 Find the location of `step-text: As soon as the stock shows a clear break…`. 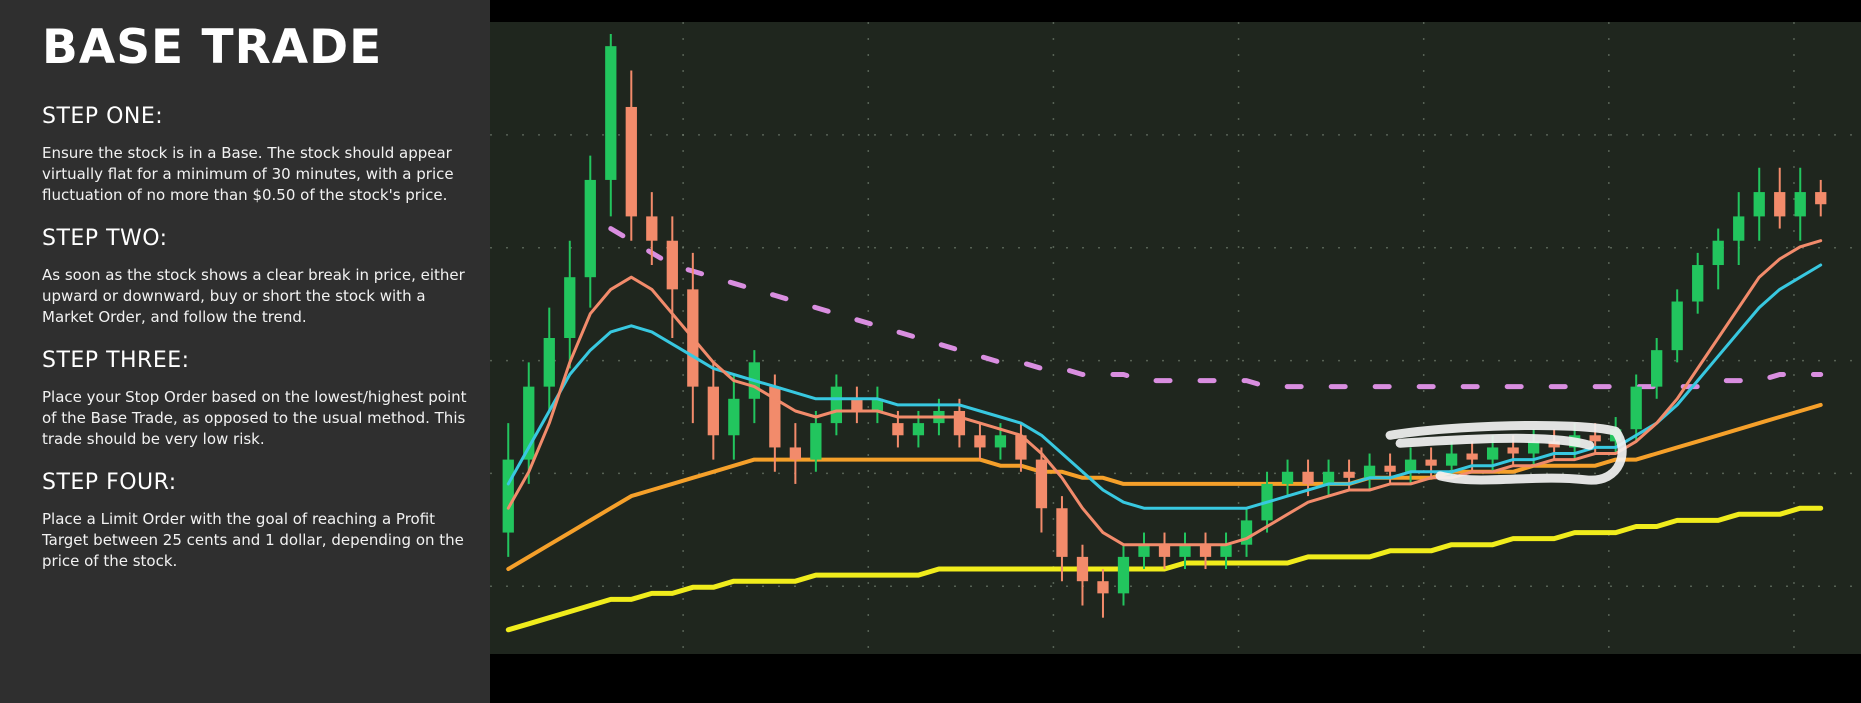

step-text: As soon as the stock shows a clear break… is located at coordinates (253, 295).